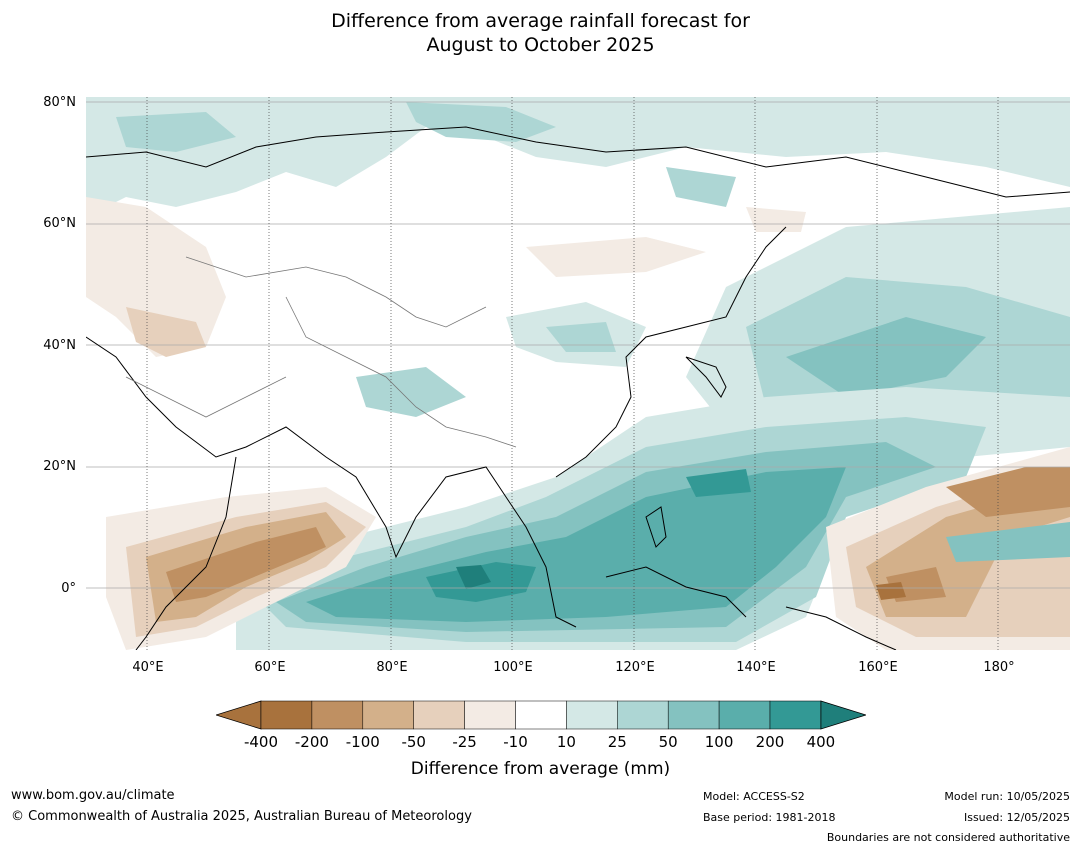  I want to click on contour-japan-dry, so click(776, 219).